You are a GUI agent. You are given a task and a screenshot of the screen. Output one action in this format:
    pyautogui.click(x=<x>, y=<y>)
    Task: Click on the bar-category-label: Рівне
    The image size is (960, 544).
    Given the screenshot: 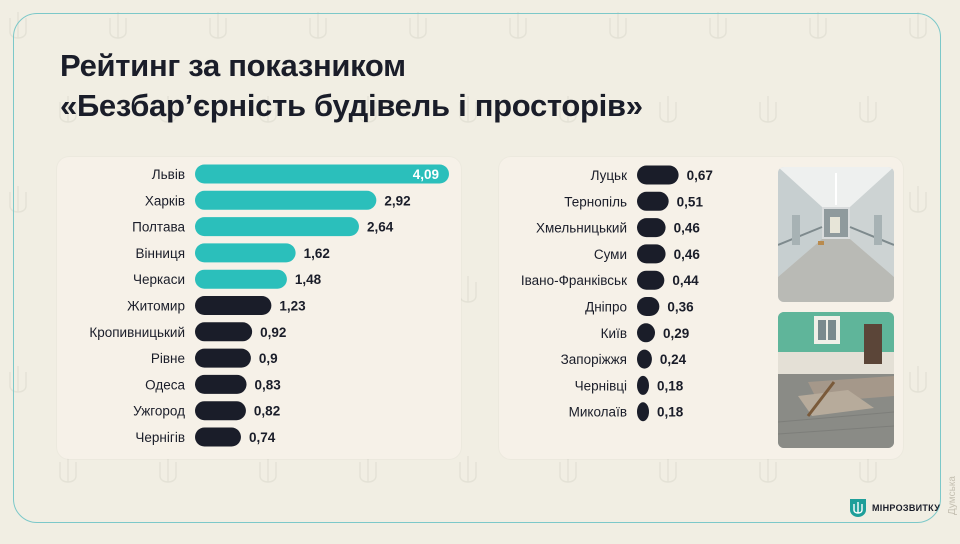 What is the action you would take?
    pyautogui.click(x=168, y=358)
    